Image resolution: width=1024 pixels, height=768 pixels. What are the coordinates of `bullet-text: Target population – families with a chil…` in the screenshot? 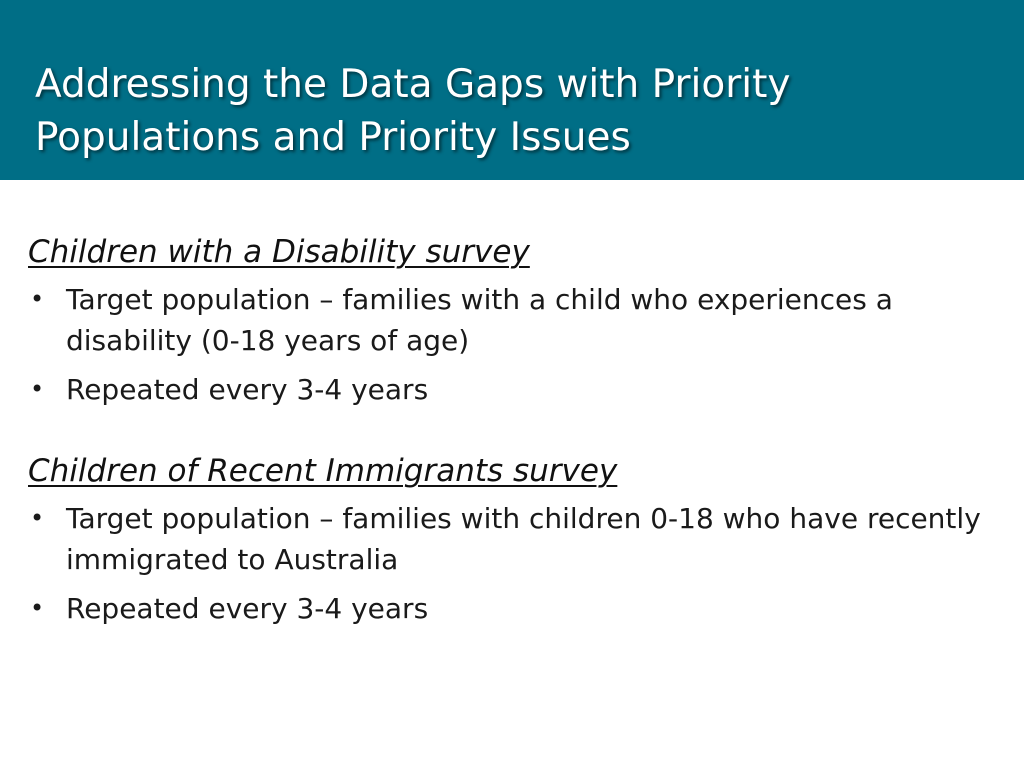 It's located at (479, 320).